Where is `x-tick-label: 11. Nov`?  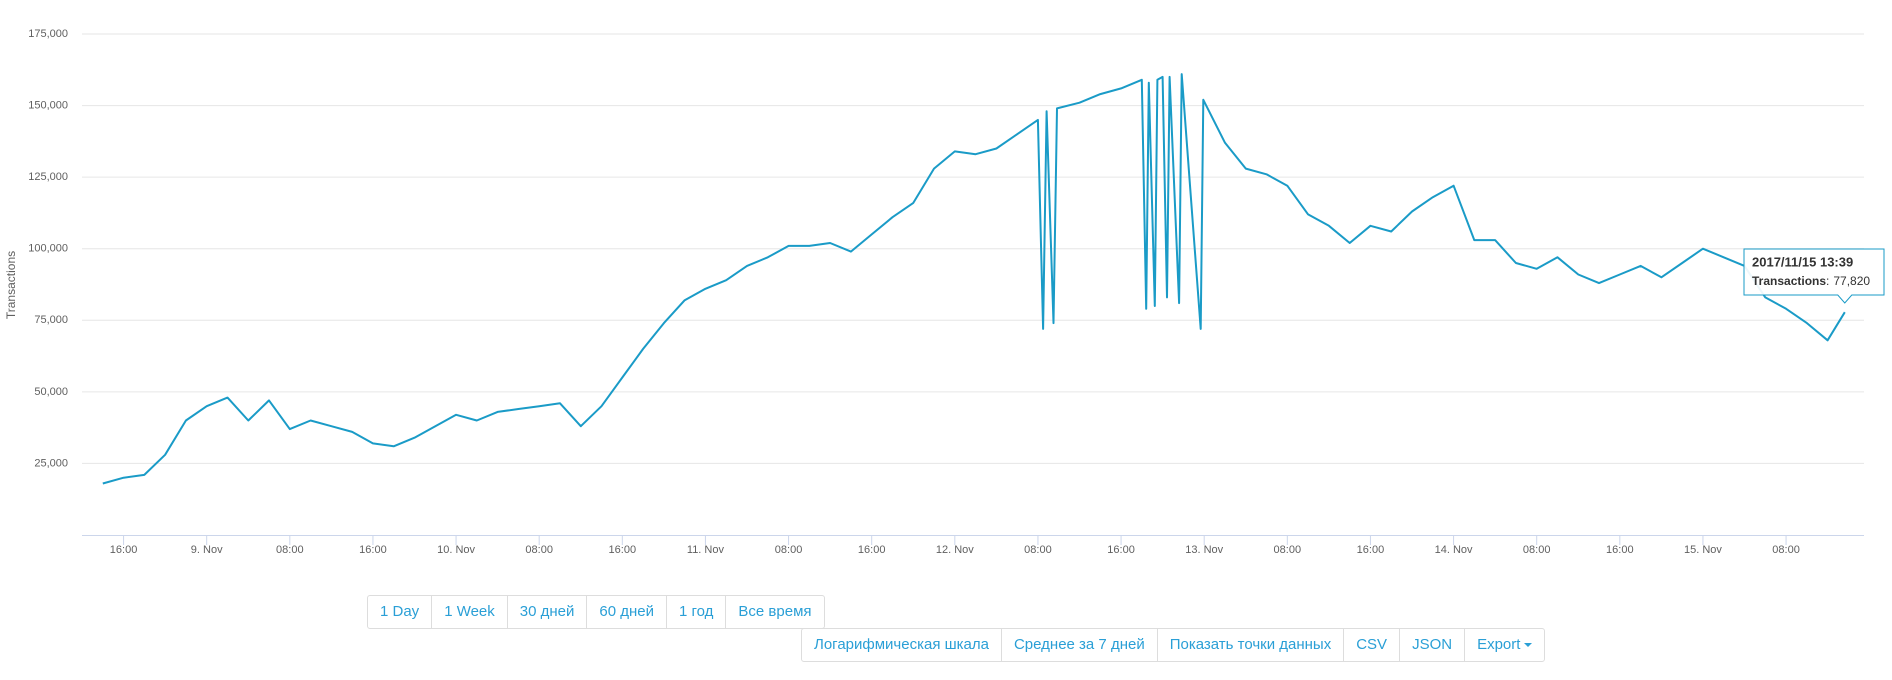 x-tick-label: 11. Nov is located at coordinates (706, 550).